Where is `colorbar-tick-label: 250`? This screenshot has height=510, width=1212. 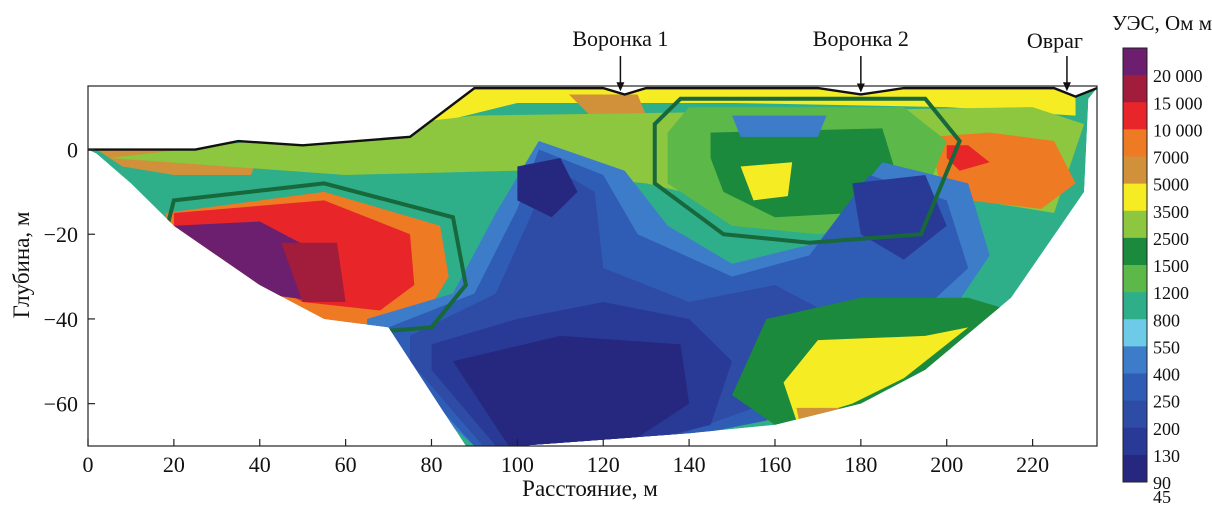 colorbar-tick-label: 250 is located at coordinates (1166, 402).